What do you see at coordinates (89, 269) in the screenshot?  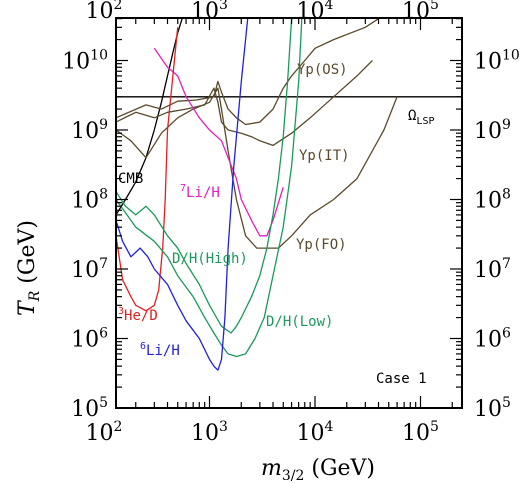 I see `y-tick-label-left: 107` at bounding box center [89, 269].